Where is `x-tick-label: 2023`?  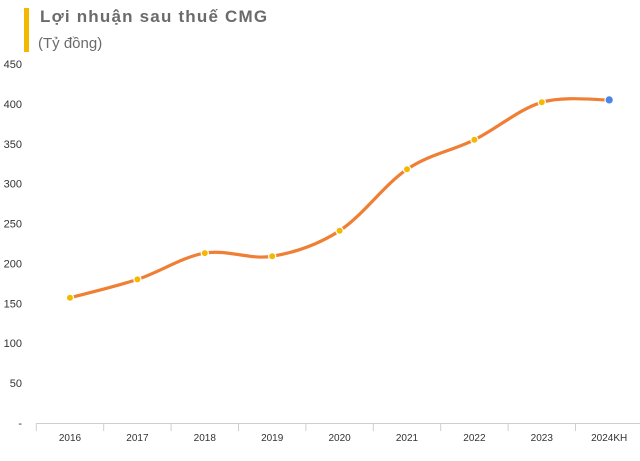
x-tick-label: 2023 is located at coordinates (542, 438).